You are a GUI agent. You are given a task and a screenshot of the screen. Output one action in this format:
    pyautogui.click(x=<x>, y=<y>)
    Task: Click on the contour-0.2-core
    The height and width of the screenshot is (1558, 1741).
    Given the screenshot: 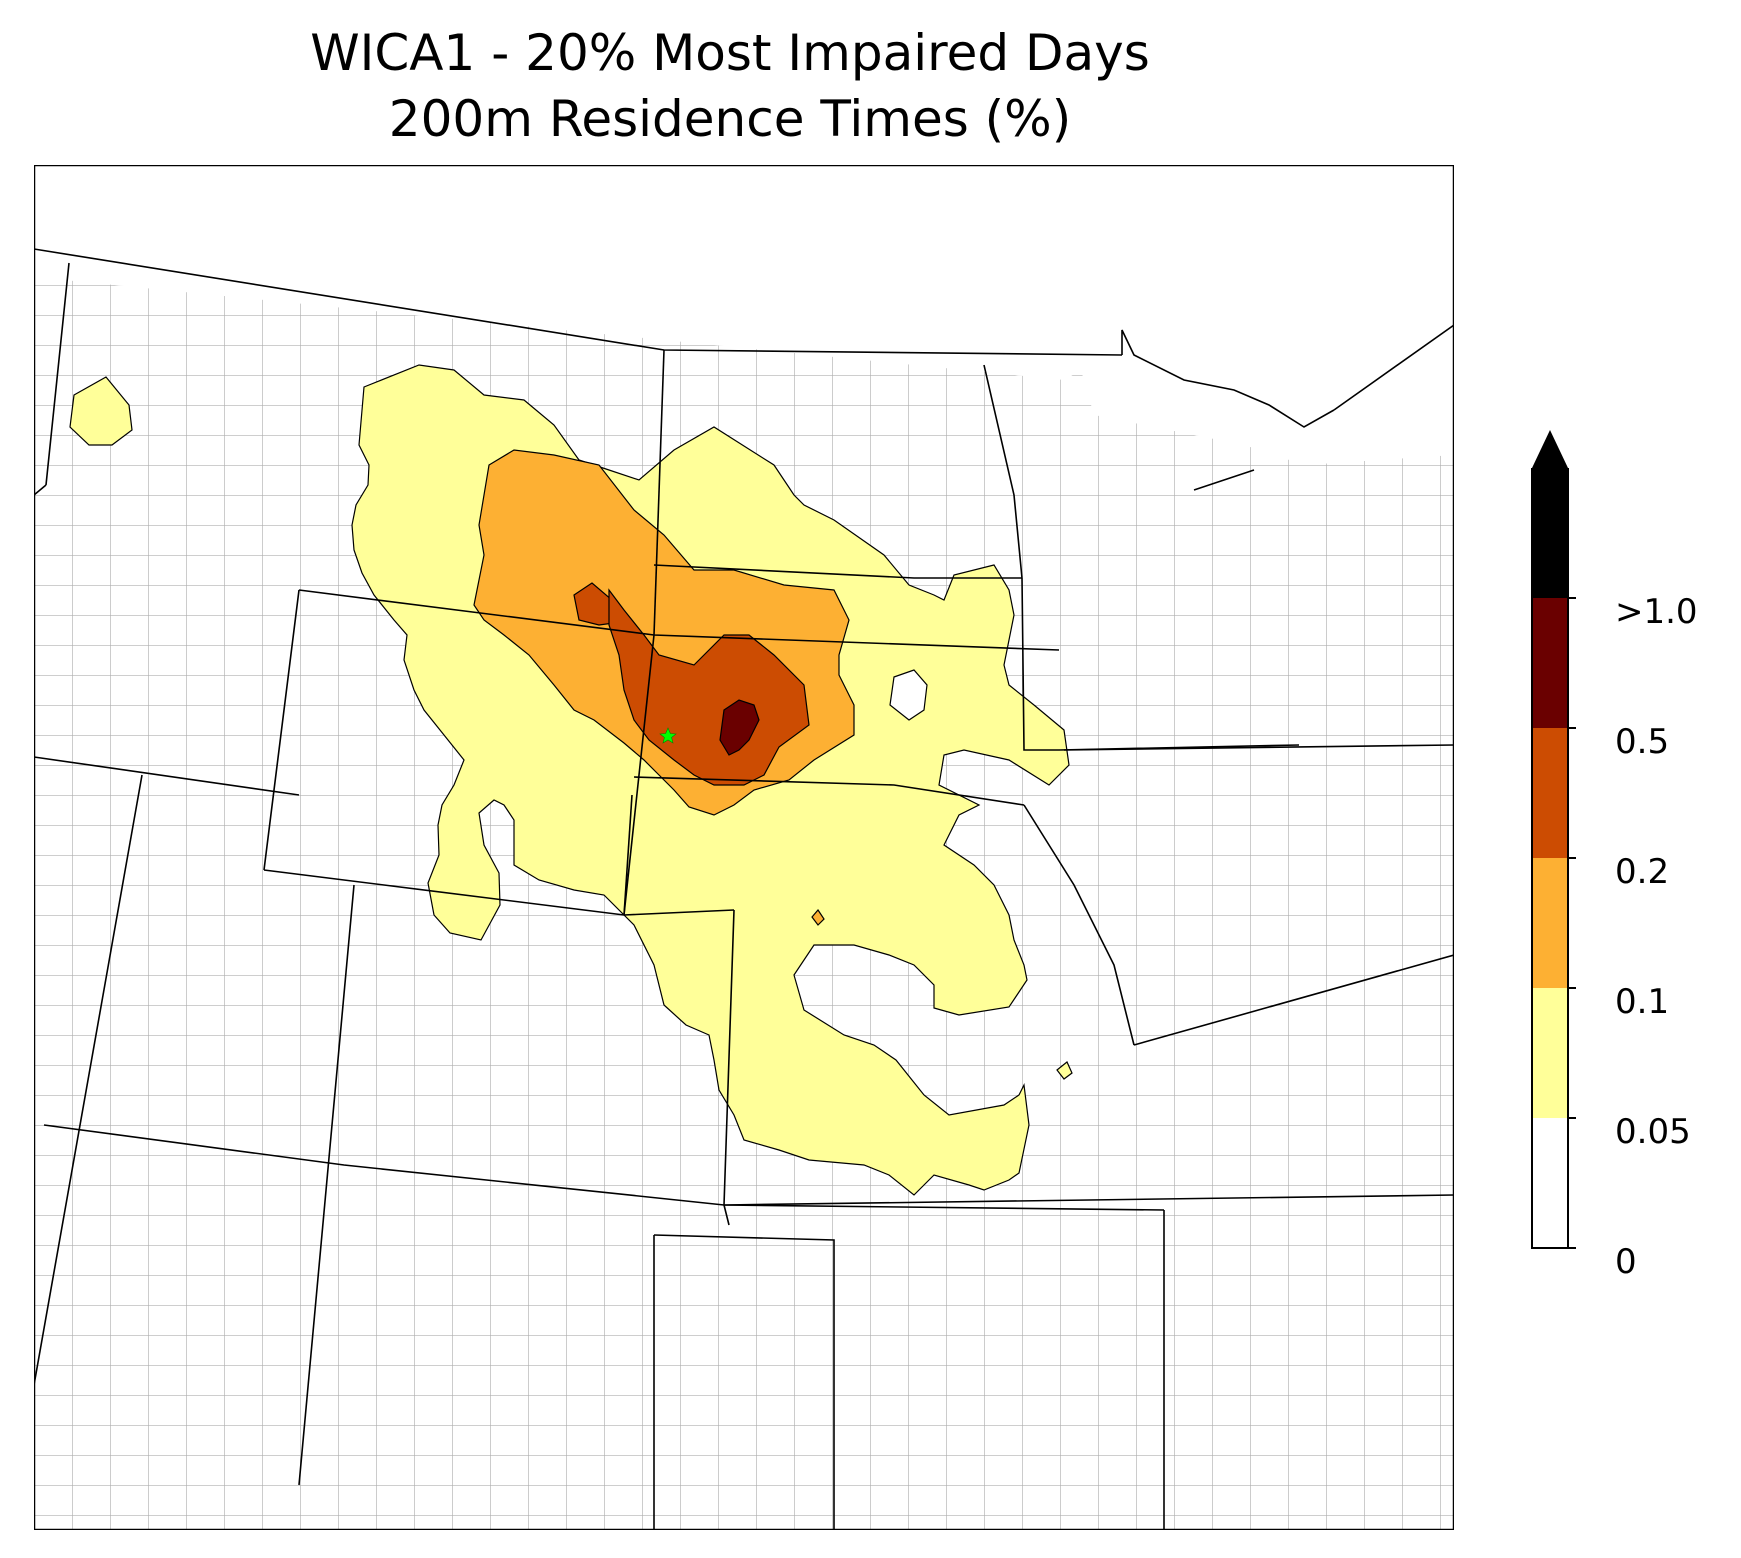 What is the action you would take?
    pyautogui.click(x=709, y=687)
    